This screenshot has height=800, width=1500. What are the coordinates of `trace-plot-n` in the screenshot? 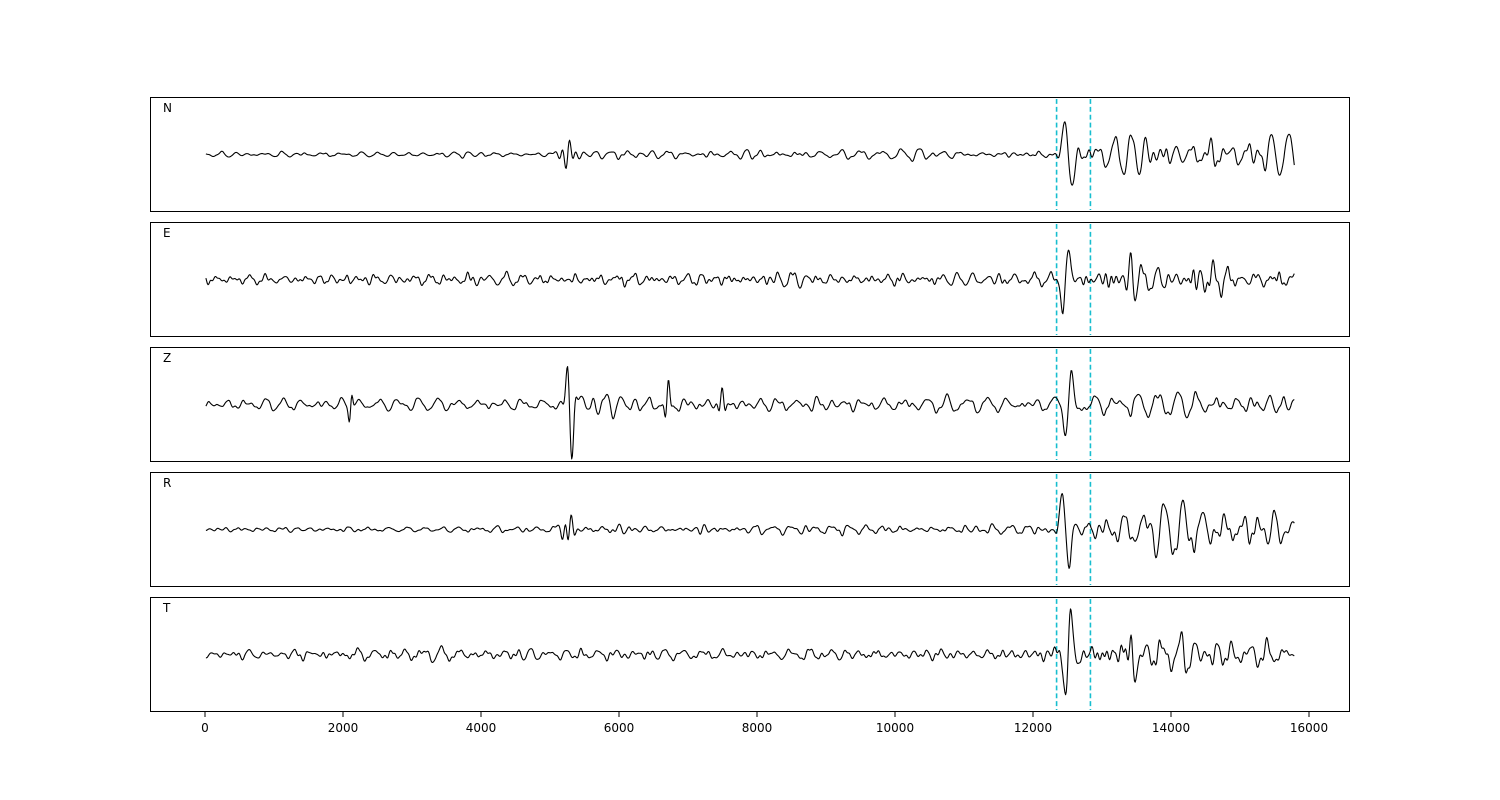 It's located at (750, 154).